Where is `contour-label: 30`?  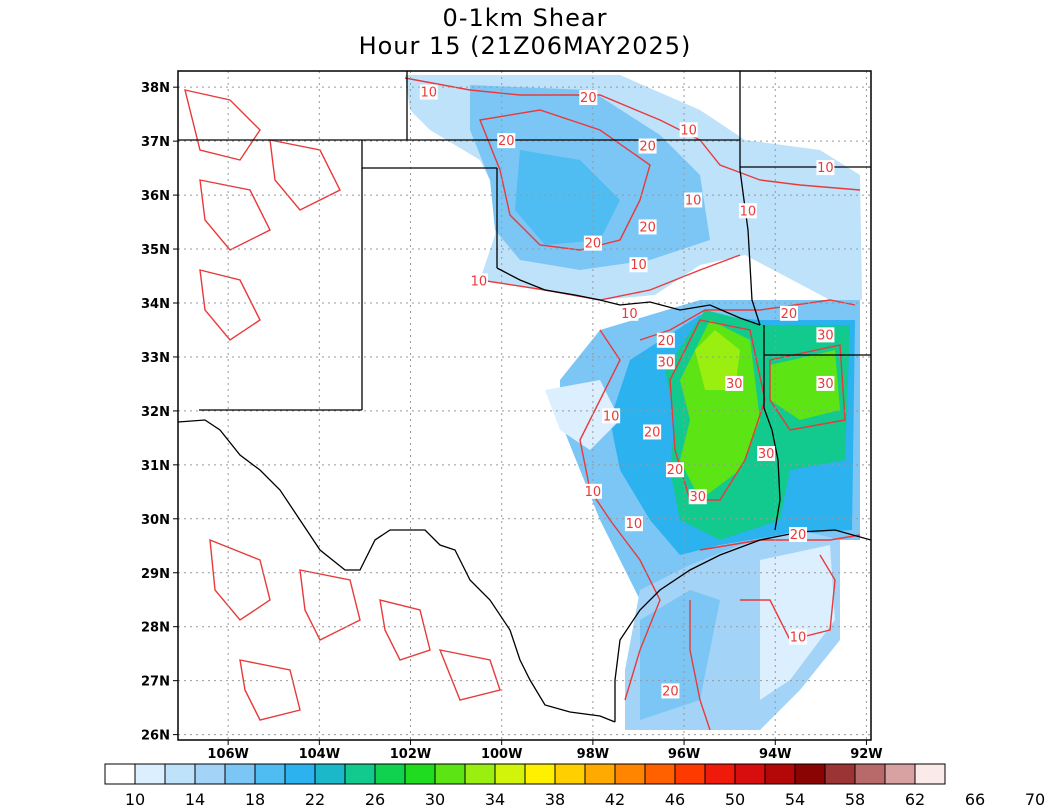
contour-label: 30 is located at coordinates (734, 383).